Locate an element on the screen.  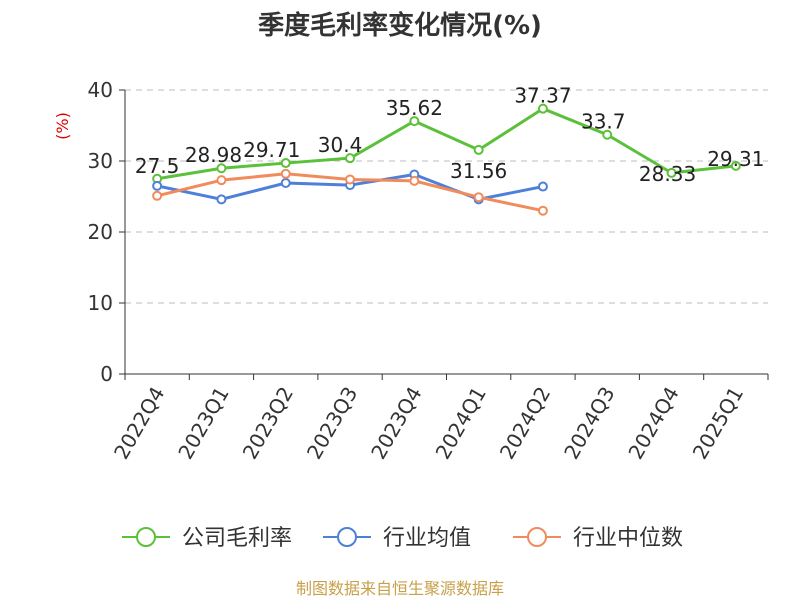
y-tick-label: 40 is located at coordinates (100, 90).